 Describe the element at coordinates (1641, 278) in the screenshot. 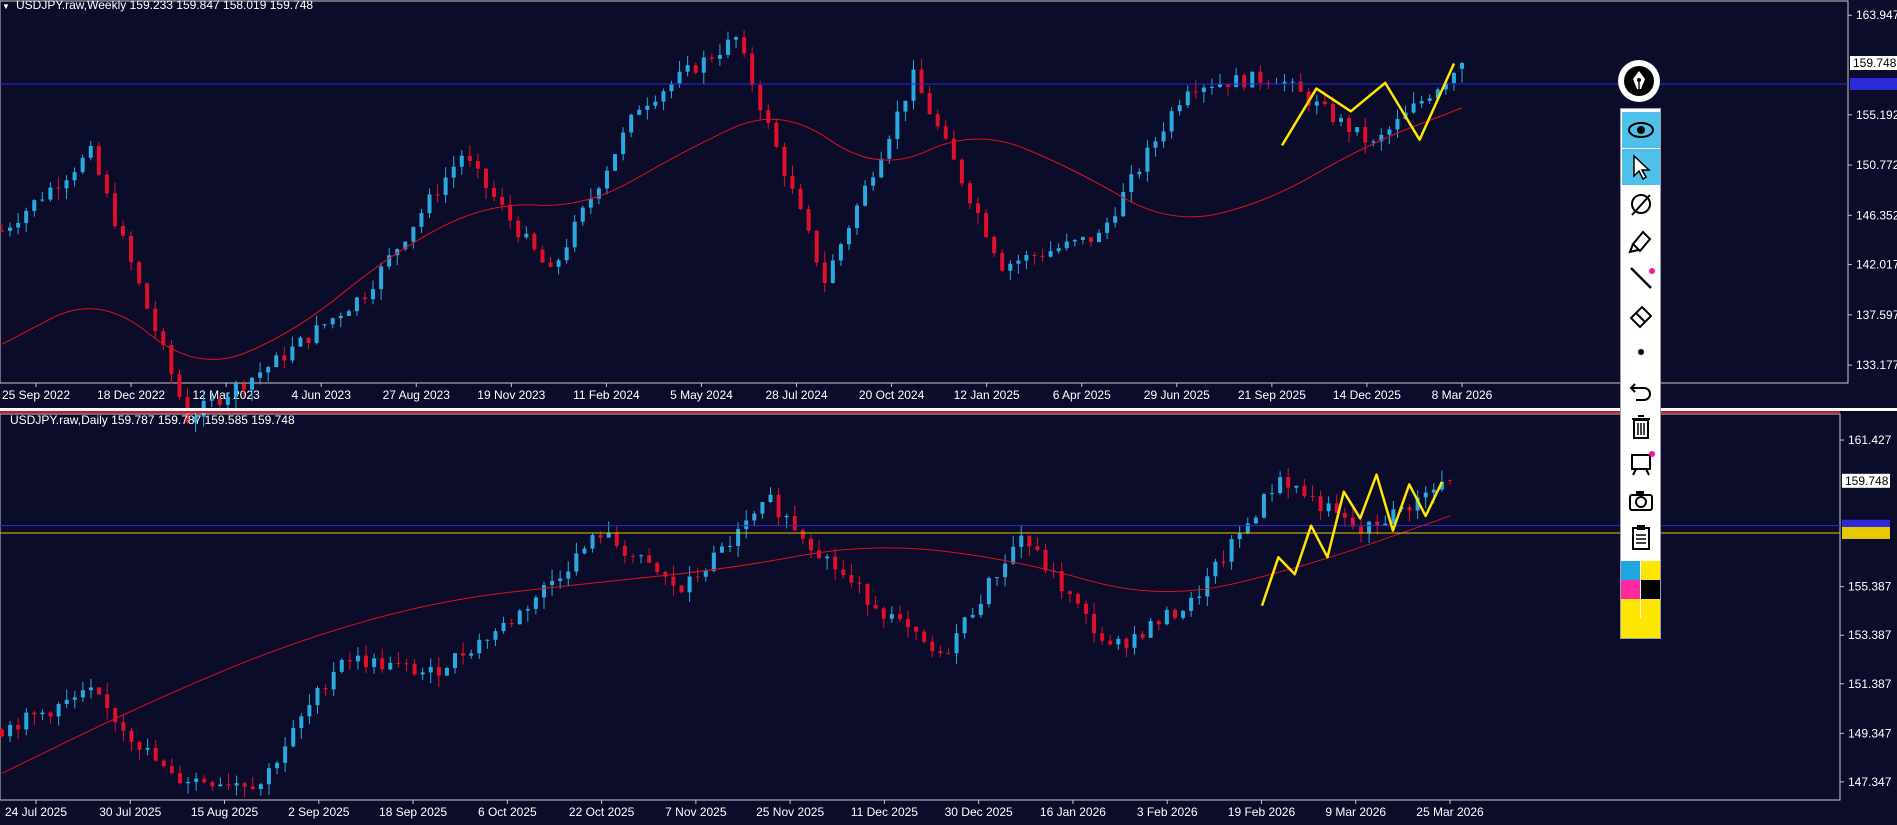

I see `line-tool-tool-button` at that location.